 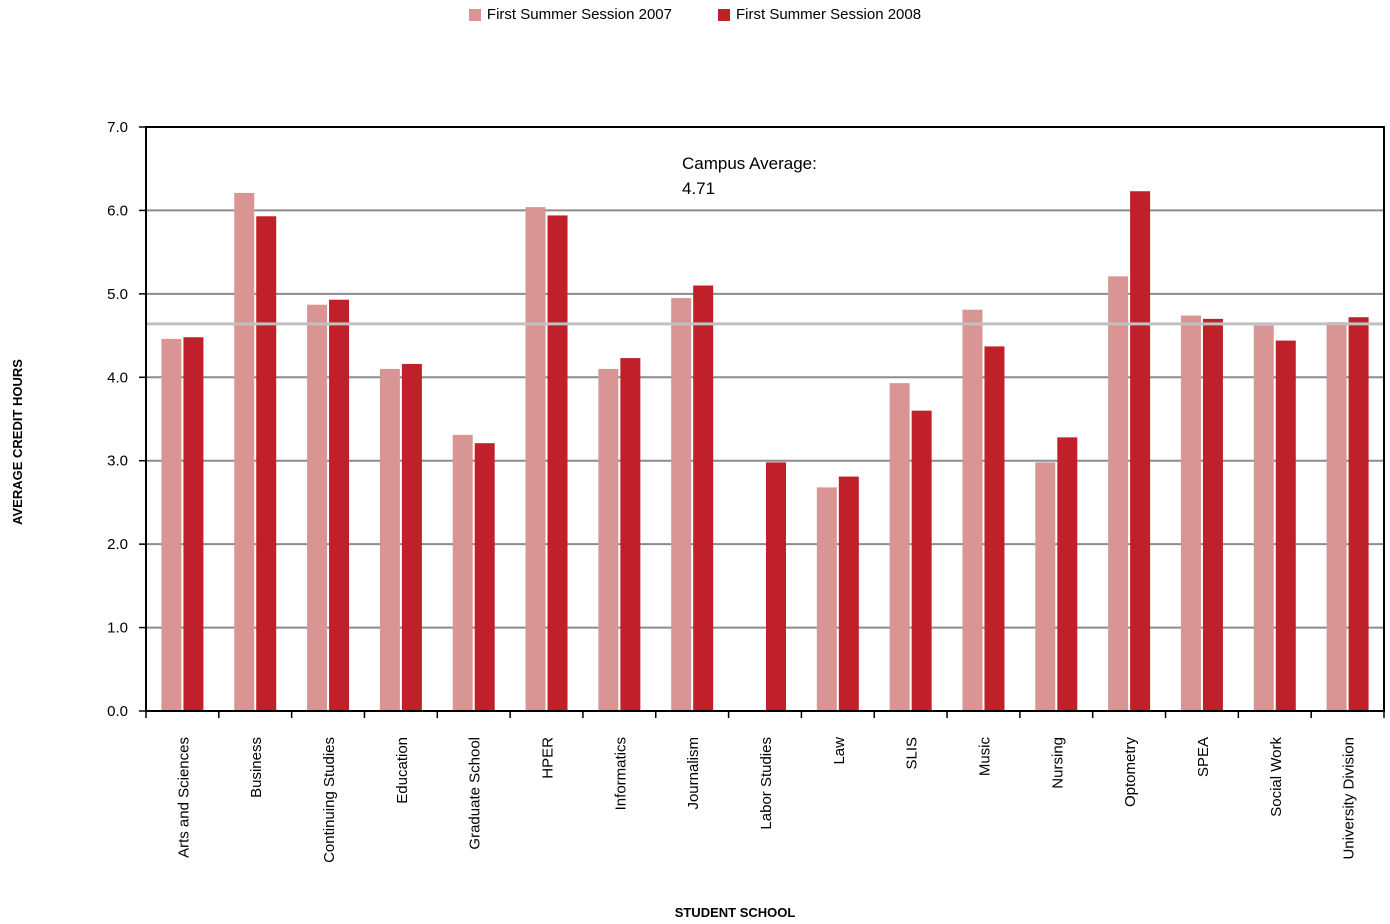 I want to click on x-tick-label: Nursing, so click(x=1057, y=763).